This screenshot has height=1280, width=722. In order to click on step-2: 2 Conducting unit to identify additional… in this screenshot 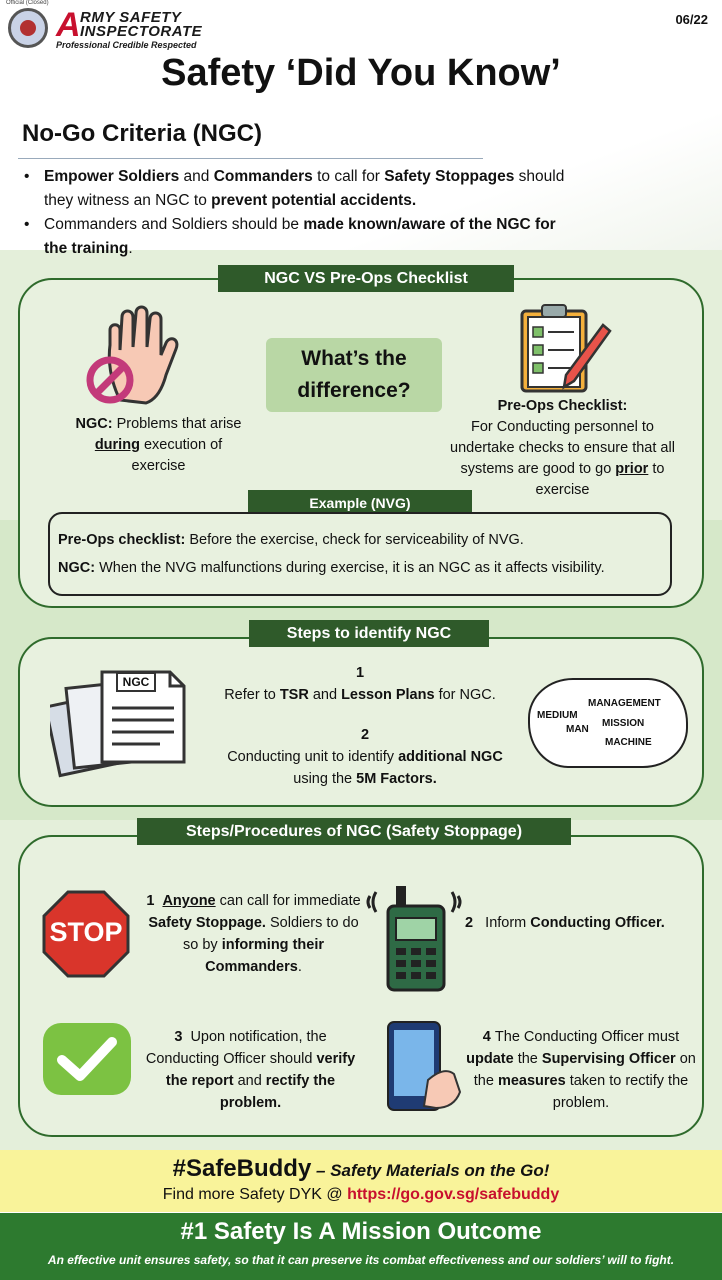, I will do `click(365, 757)`.